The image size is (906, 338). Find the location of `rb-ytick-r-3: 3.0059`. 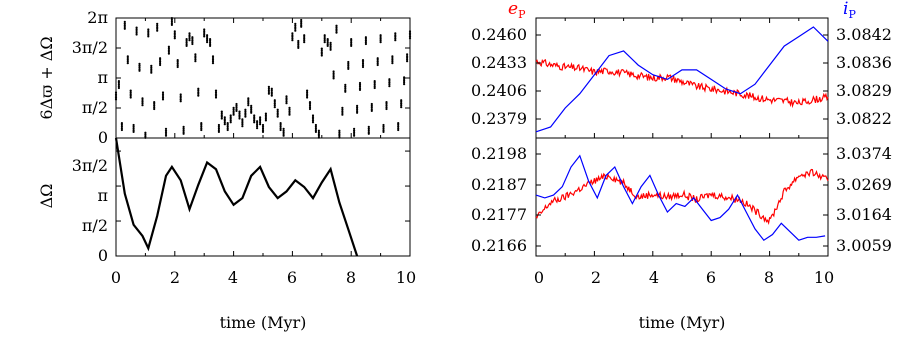

rb-ytick-r-3: 3.0059 is located at coordinates (864, 245).